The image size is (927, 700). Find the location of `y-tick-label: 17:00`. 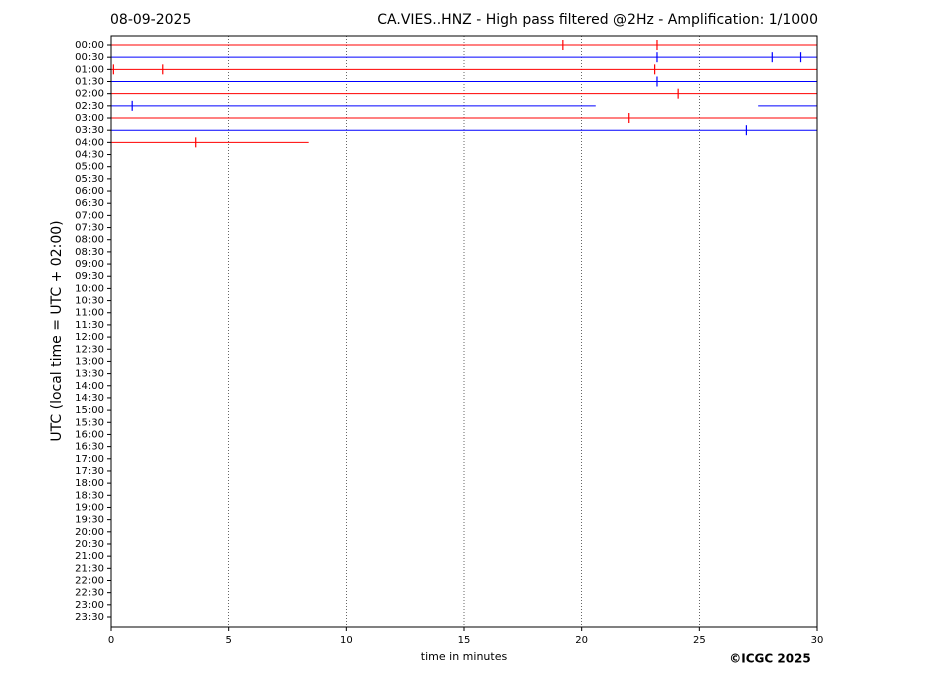

y-tick-label: 17:00 is located at coordinates (89, 459).